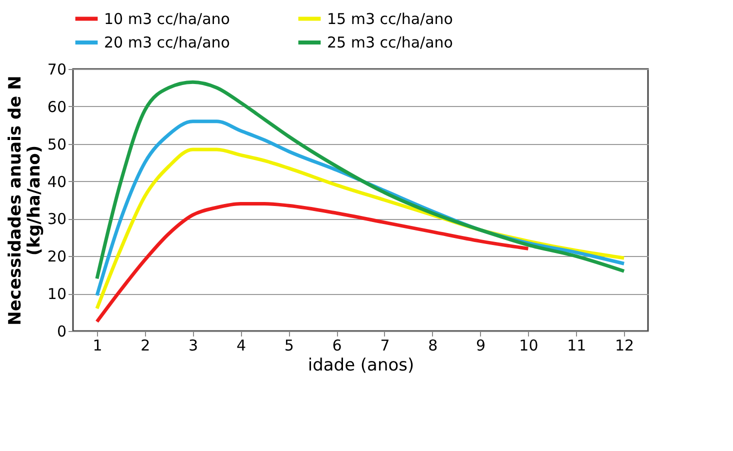 The image size is (733, 451). Describe the element at coordinates (61, 331) in the screenshot. I see `y-tick-label: 0` at that location.